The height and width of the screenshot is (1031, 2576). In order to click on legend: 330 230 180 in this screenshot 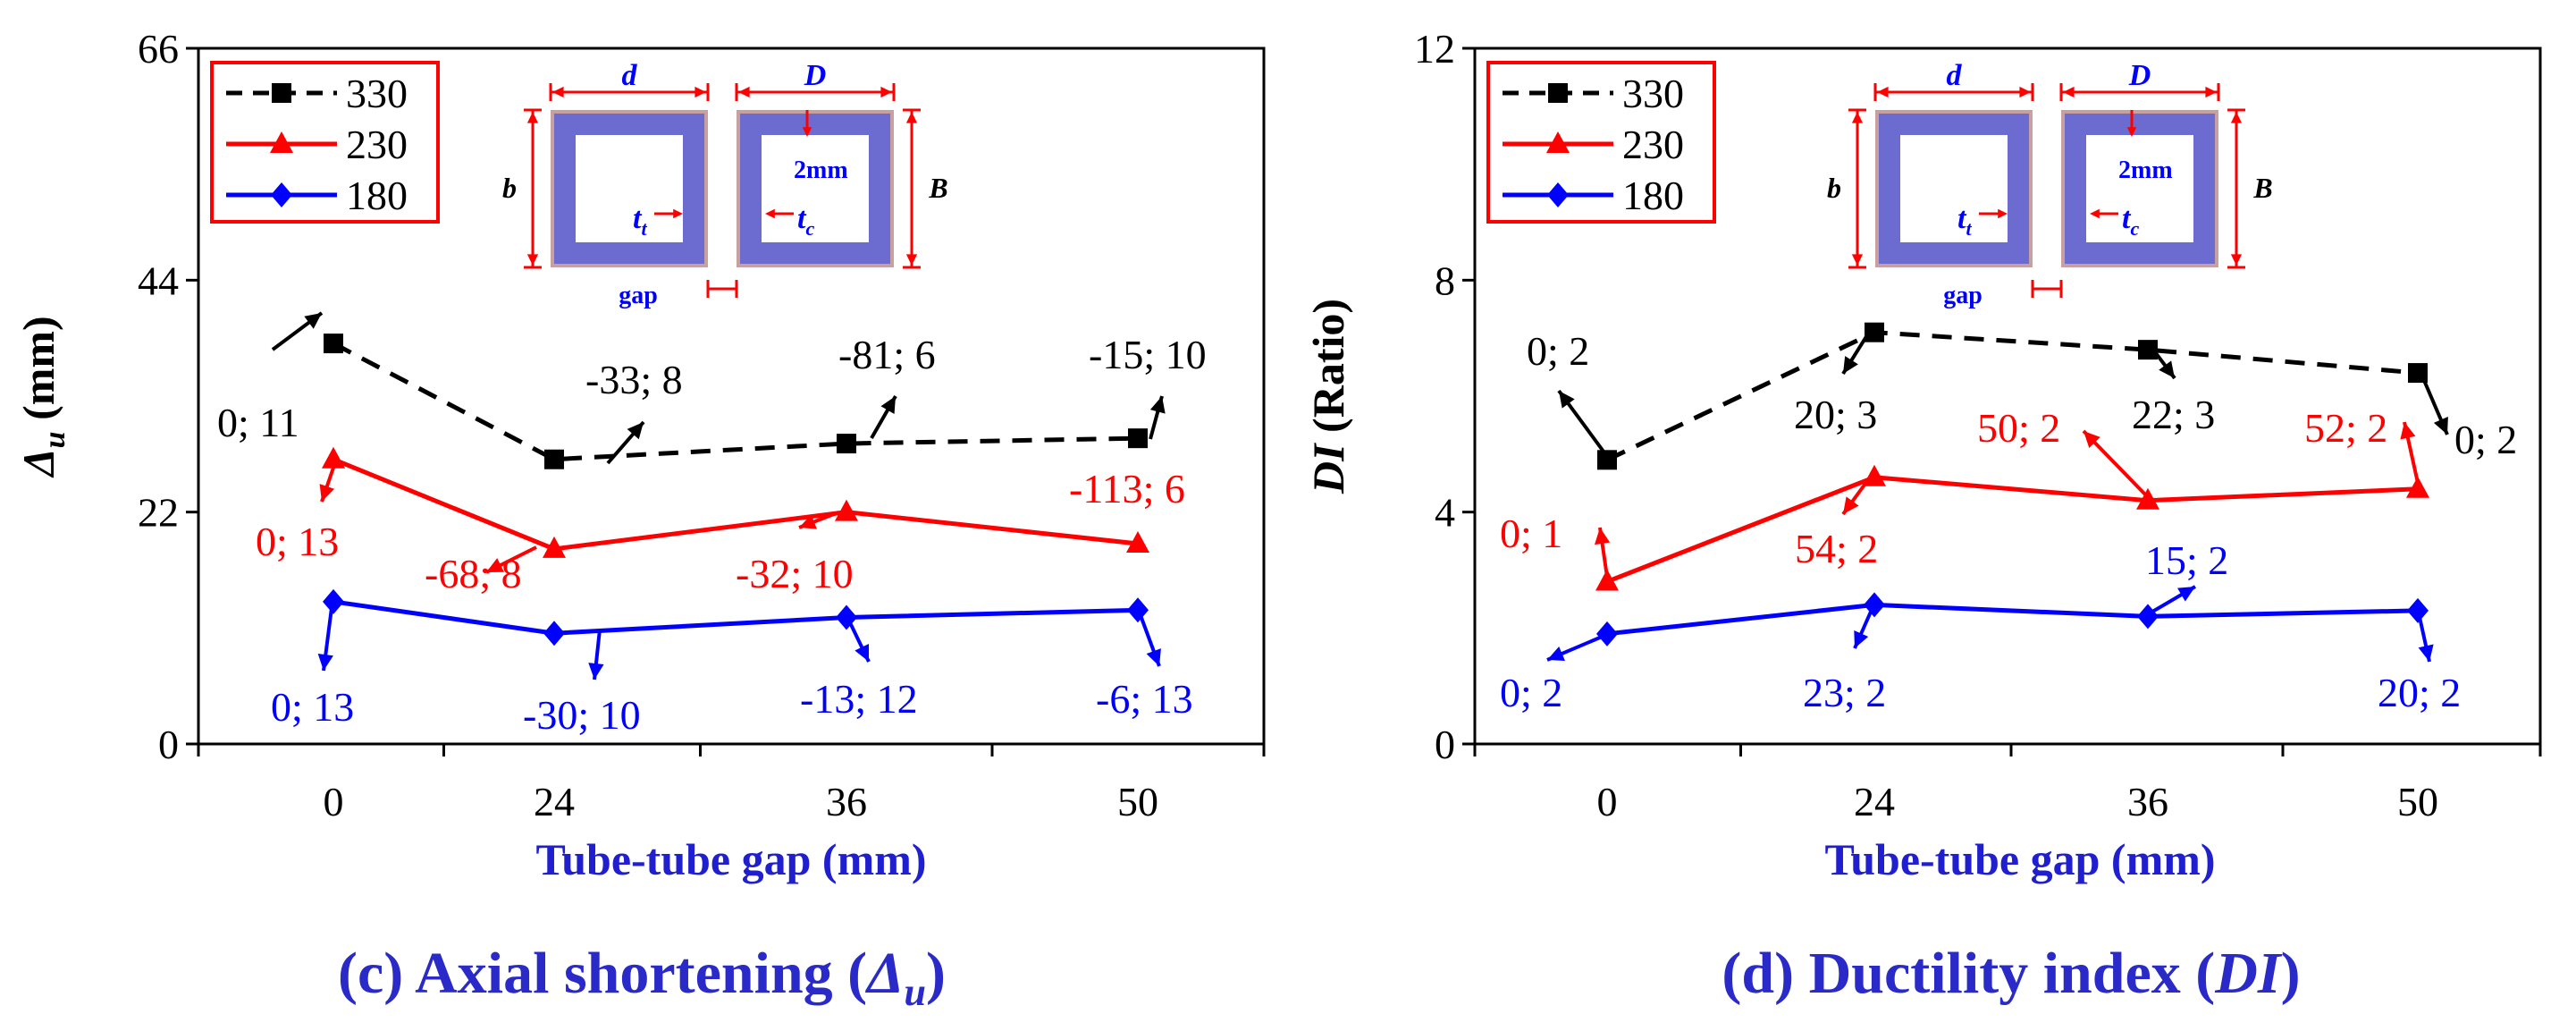, I will do `click(325, 142)`.